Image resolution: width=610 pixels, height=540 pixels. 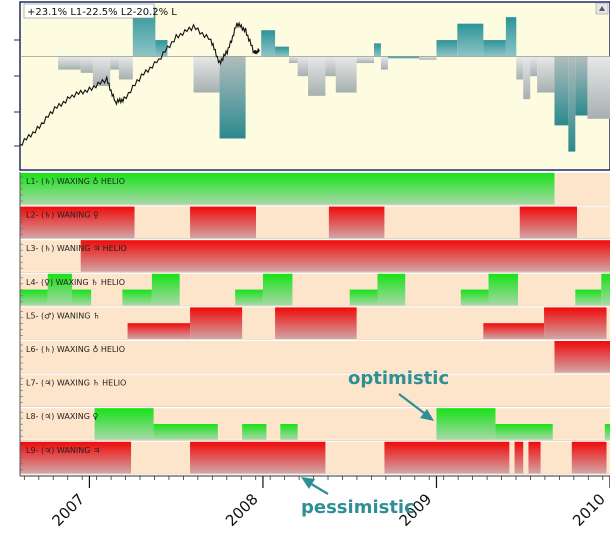 What do you see at coordinates (398, 378) in the screenshot?
I see `optimistic-label: optimistic` at bounding box center [398, 378].